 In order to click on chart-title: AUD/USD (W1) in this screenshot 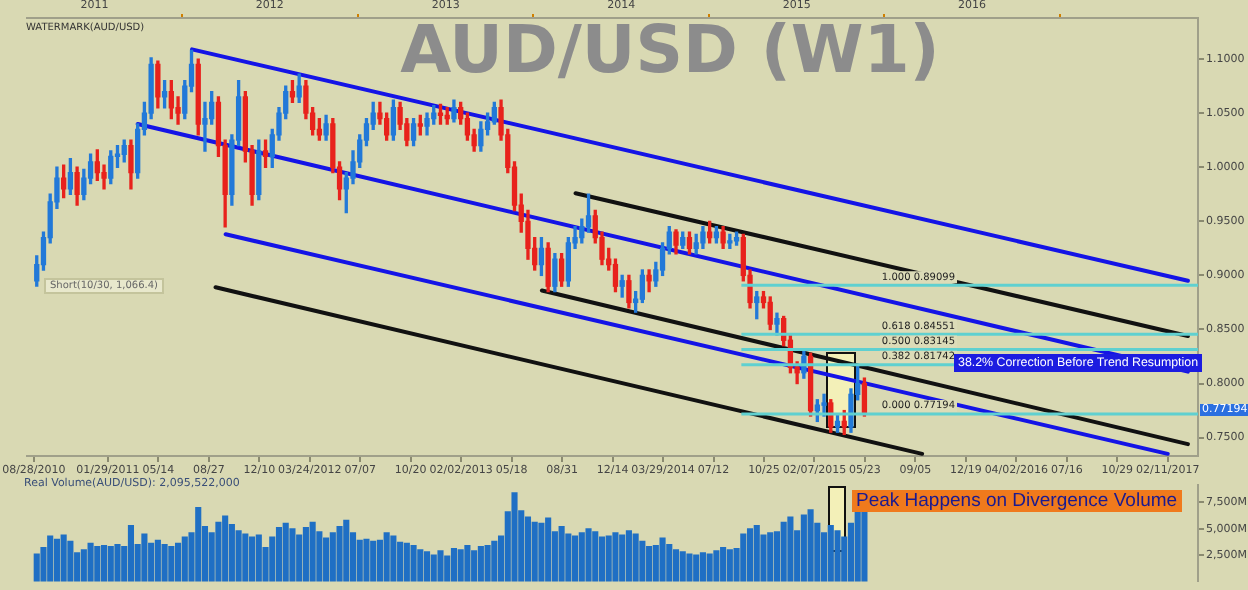, I will do `click(670, 49)`.